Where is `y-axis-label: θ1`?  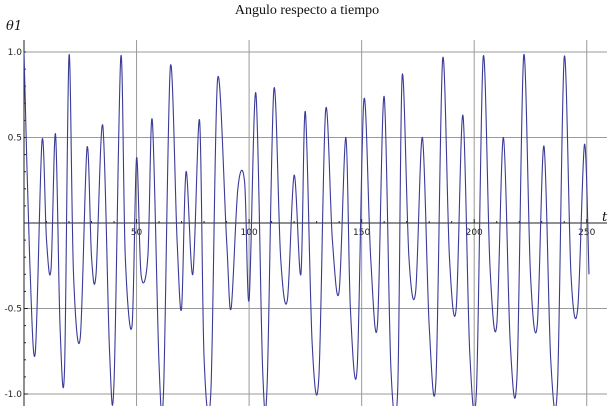 y-axis-label: θ1 is located at coordinates (14, 26).